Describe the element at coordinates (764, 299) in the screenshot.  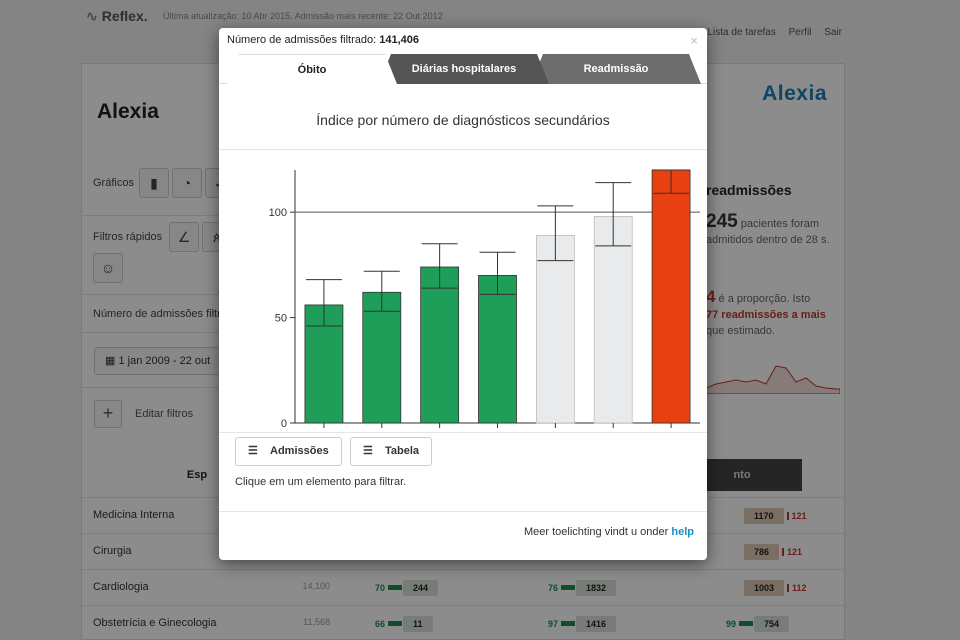
I see `ratio-text: é a proporção. Isto` at that location.